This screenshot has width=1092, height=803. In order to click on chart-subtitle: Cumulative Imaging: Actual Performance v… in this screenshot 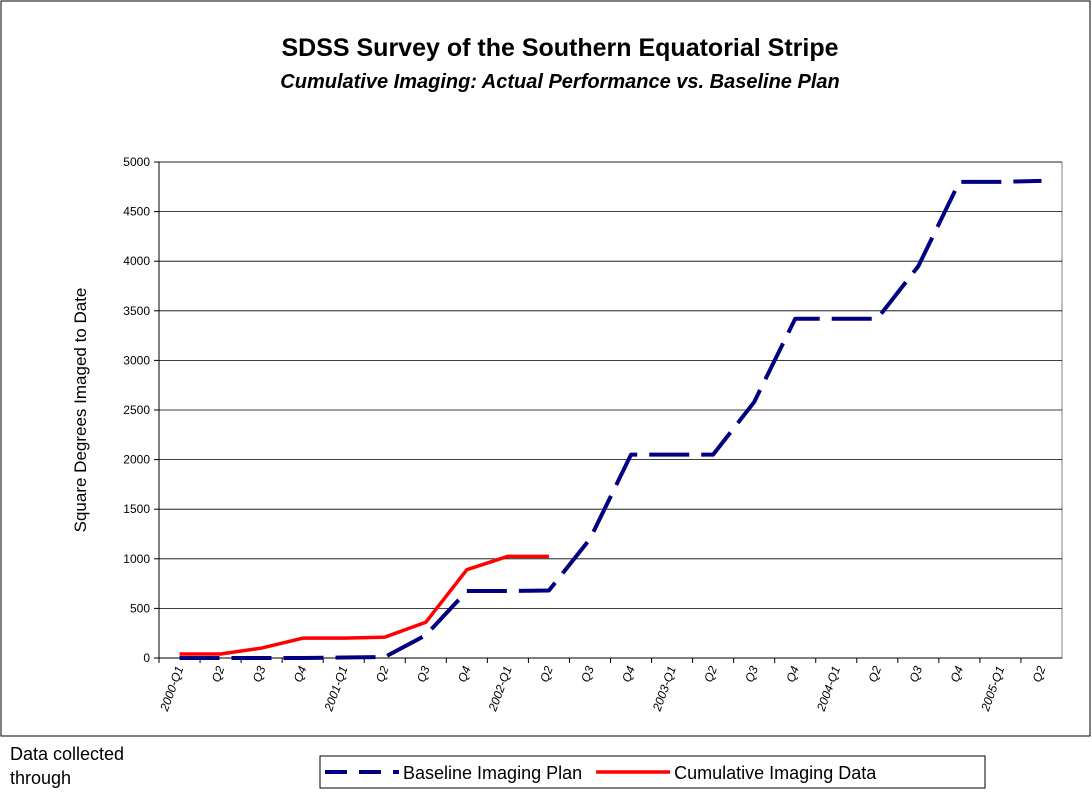, I will do `click(559, 82)`.